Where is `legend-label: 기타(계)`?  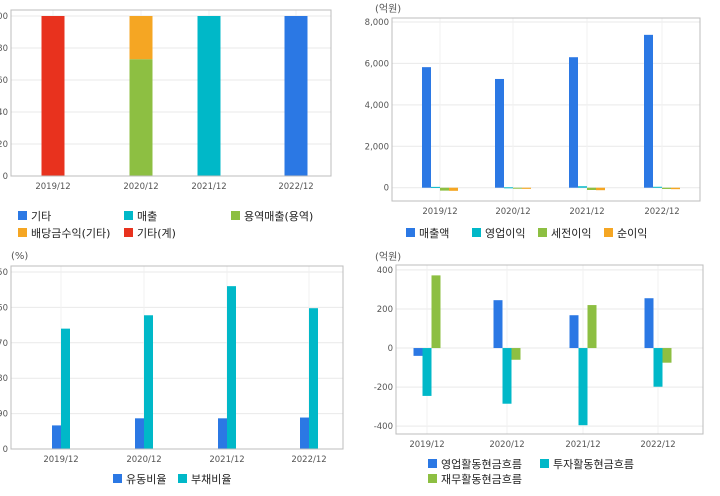
legend-label: 기타(계) is located at coordinates (156, 233).